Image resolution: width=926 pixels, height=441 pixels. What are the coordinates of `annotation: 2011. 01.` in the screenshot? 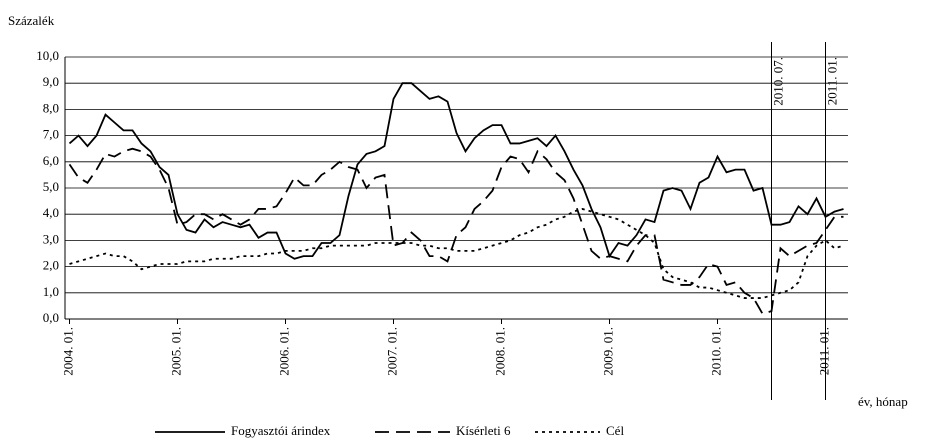 It's located at (831, 81).